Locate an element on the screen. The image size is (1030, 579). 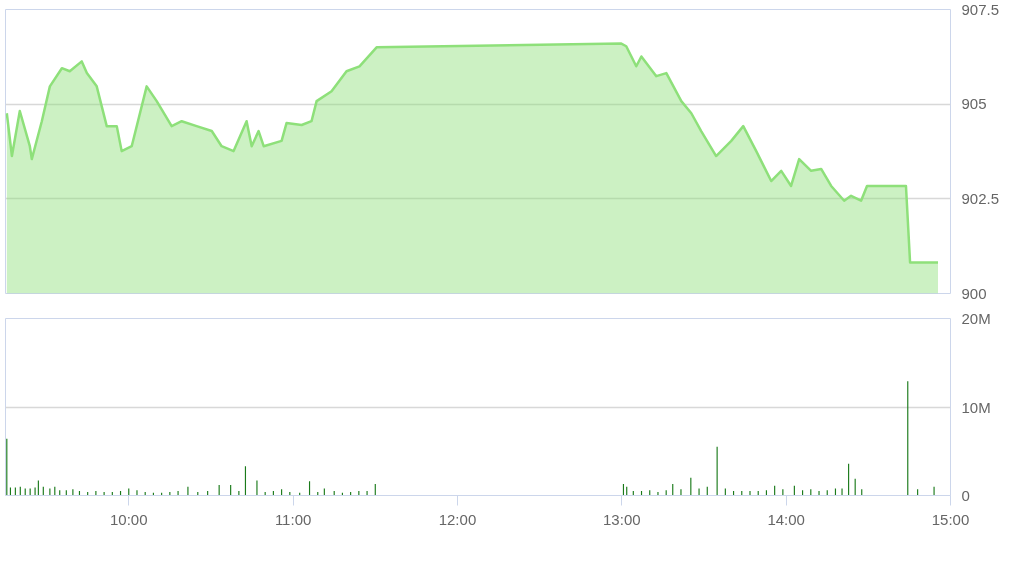
y-tick-label: 20M is located at coordinates (976, 318).